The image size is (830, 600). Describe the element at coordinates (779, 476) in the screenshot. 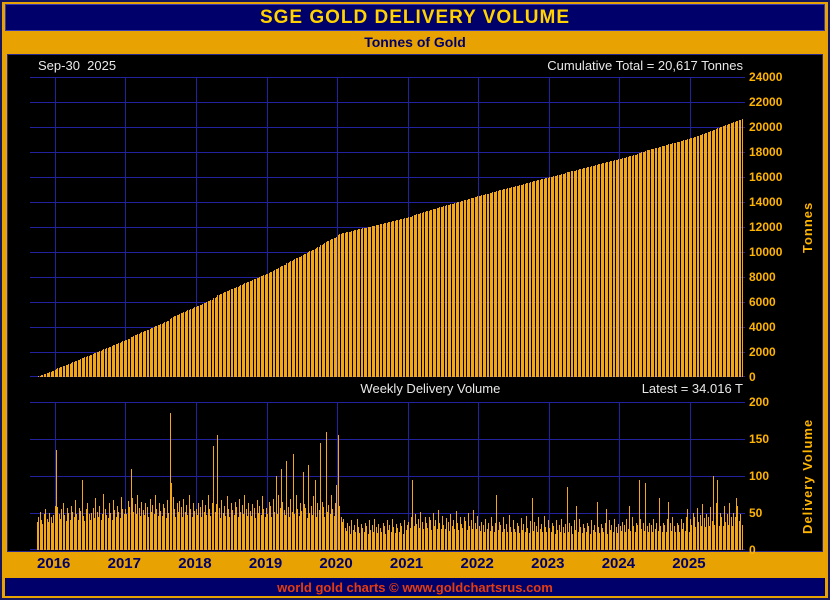

I see `weekly-y-axis: 0 50 100 150 200` at that location.